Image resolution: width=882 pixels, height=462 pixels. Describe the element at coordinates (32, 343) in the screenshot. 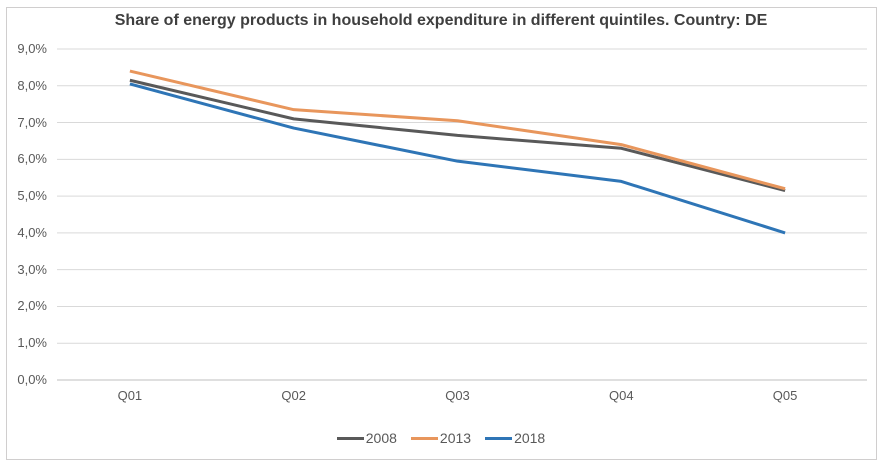

I see `y-tick-label: 1,0%` at that location.